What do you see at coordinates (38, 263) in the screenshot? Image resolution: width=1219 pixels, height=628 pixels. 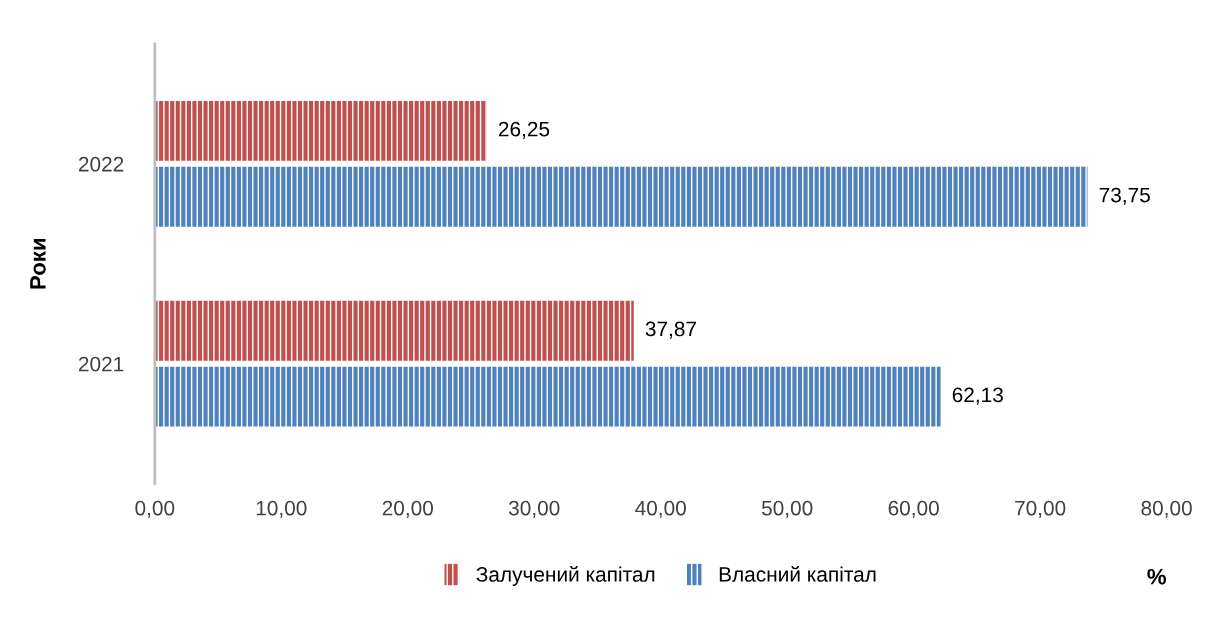 I see `y-axis-title: Роки` at bounding box center [38, 263].